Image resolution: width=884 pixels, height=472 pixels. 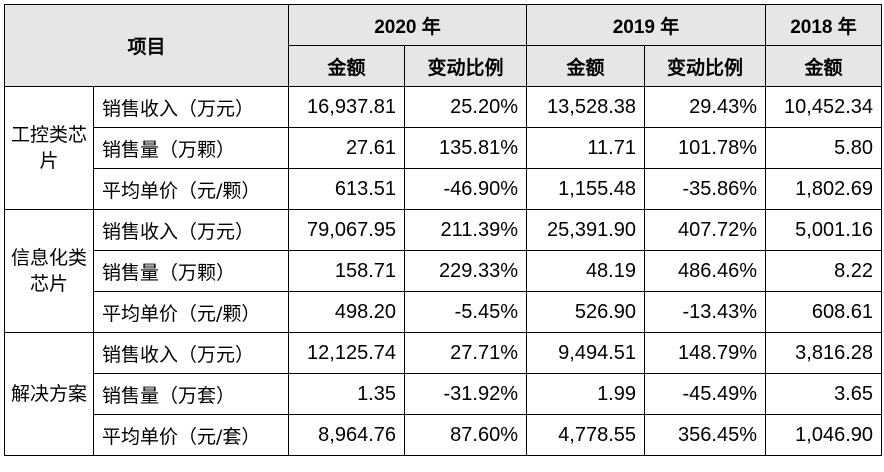 What do you see at coordinates (823, 435) in the screenshot?
I see `amount-2018: 1,046.90` at bounding box center [823, 435].